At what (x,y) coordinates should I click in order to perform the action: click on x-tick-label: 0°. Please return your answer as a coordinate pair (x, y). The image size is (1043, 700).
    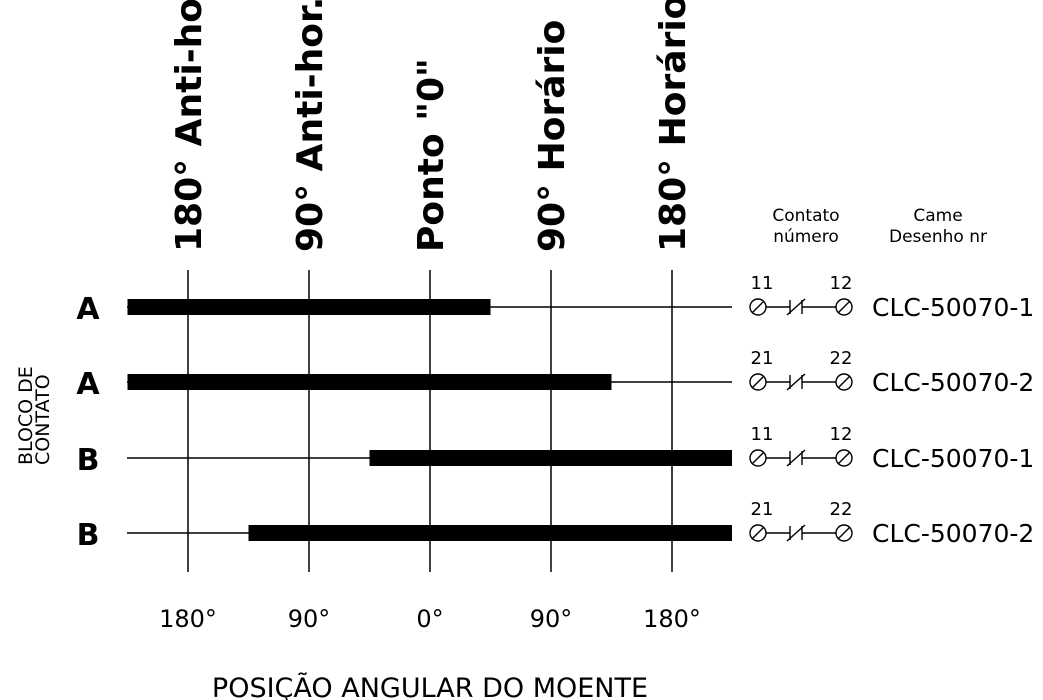
    Looking at the image, I should click on (429, 619).